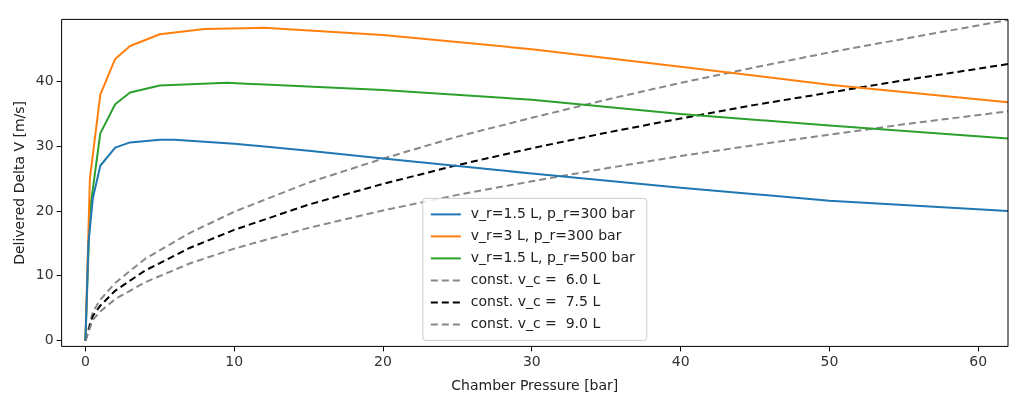 The width and height of the screenshot is (1018, 407). I want to click on x-tick-label: 30, so click(531, 361).